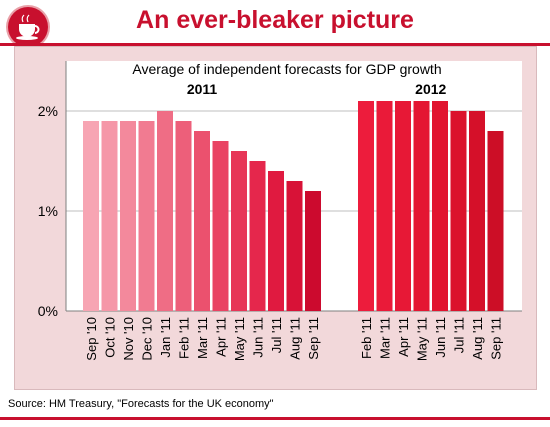  What do you see at coordinates (165, 337) in the screenshot?
I see `x-tick-label: Jan '11` at bounding box center [165, 337].